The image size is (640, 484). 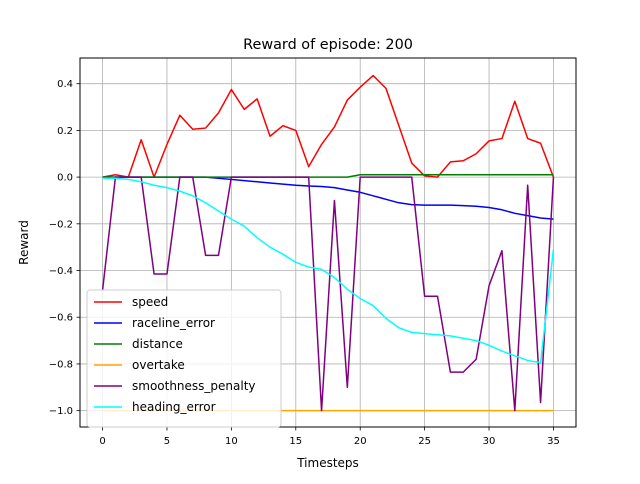 What do you see at coordinates (65, 178) in the screenshot?
I see `y-tick-label: 0.0` at bounding box center [65, 178].